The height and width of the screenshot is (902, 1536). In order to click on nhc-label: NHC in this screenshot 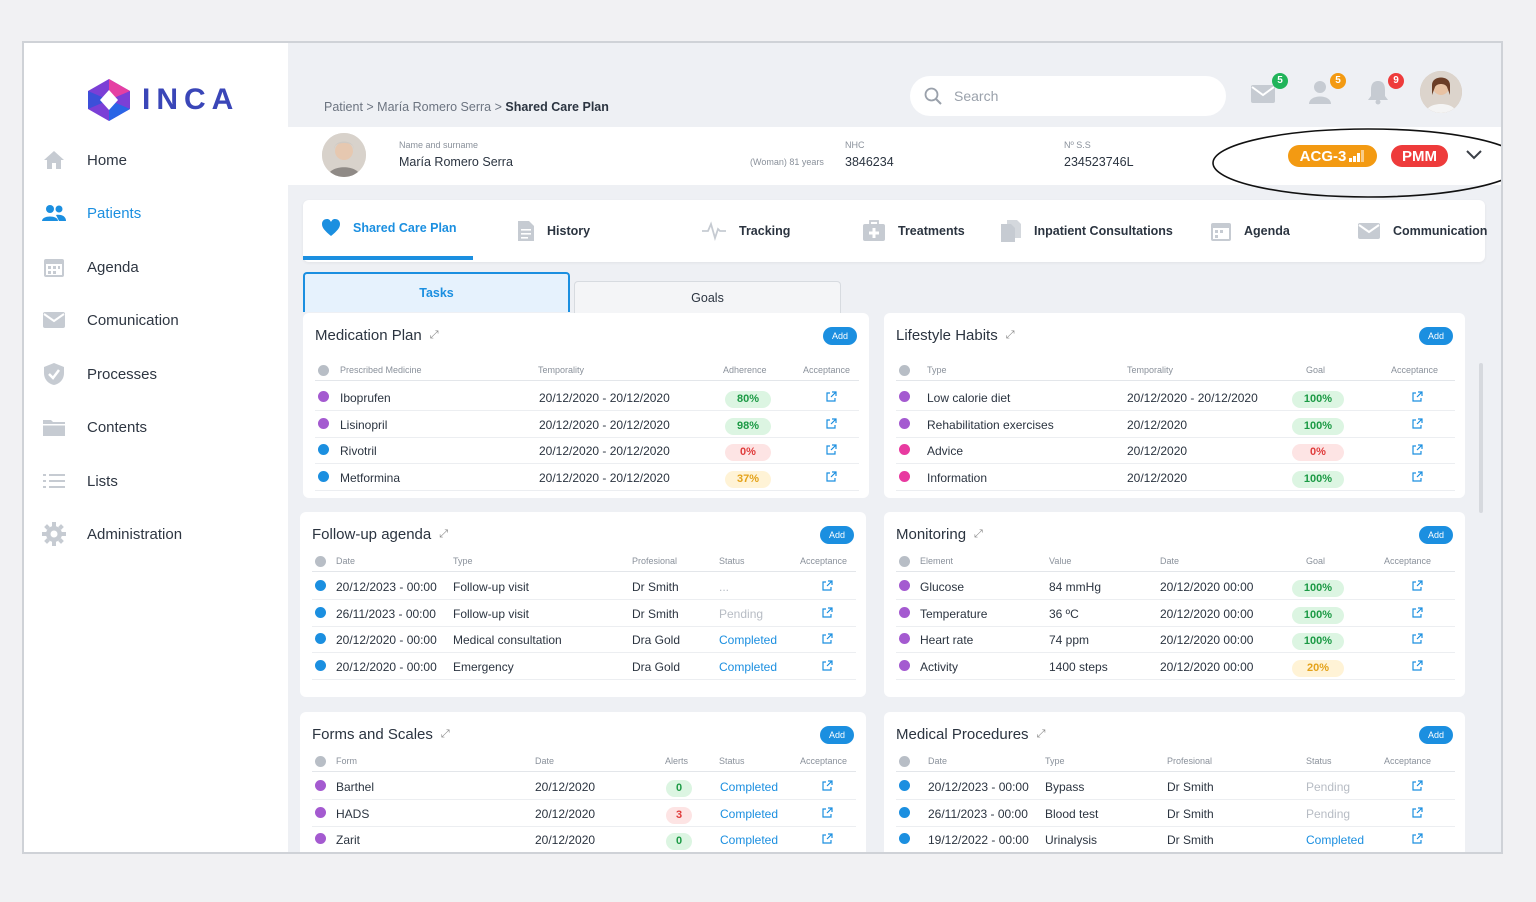, I will do `click(855, 145)`.